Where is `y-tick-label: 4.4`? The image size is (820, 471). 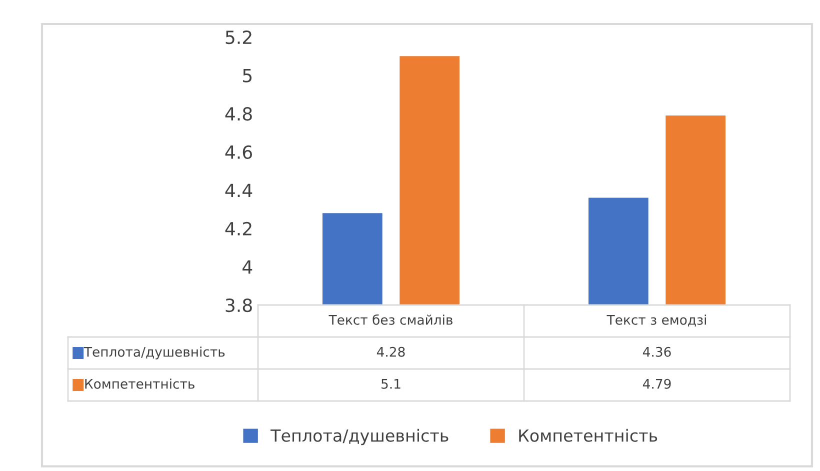 y-tick-label: 4.4 is located at coordinates (238, 191).